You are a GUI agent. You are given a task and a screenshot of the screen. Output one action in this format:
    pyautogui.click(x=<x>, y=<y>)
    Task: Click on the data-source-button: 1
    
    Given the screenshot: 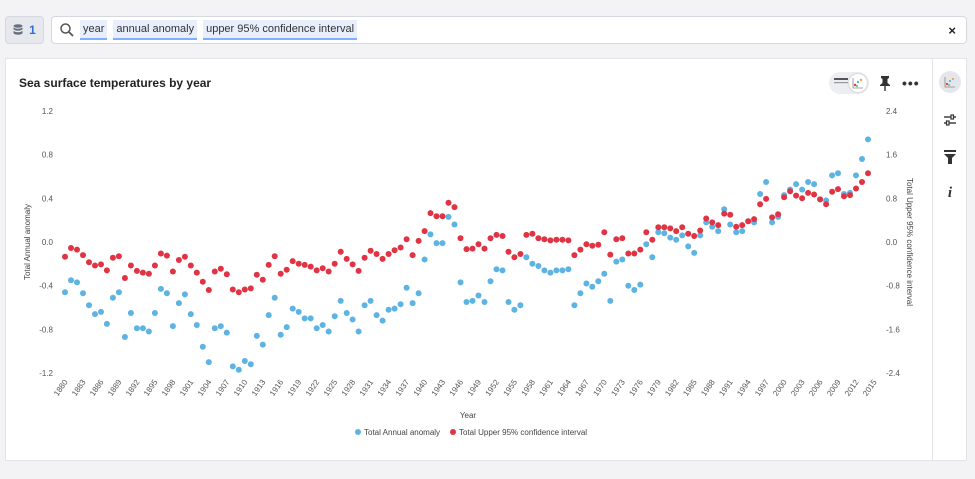 What is the action you would take?
    pyautogui.click(x=24, y=30)
    